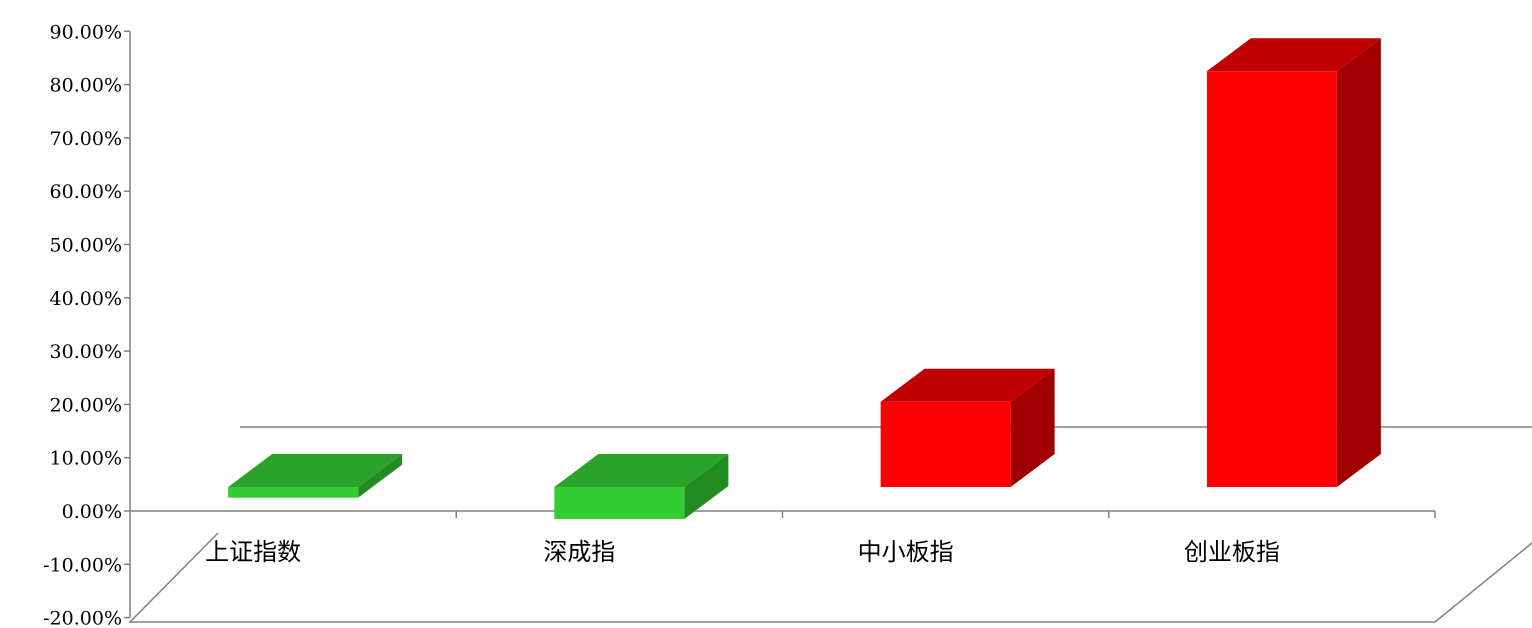 The image size is (1532, 628). What do you see at coordinates (1232, 552) in the screenshot?
I see `x-category-label: 创业板指` at bounding box center [1232, 552].